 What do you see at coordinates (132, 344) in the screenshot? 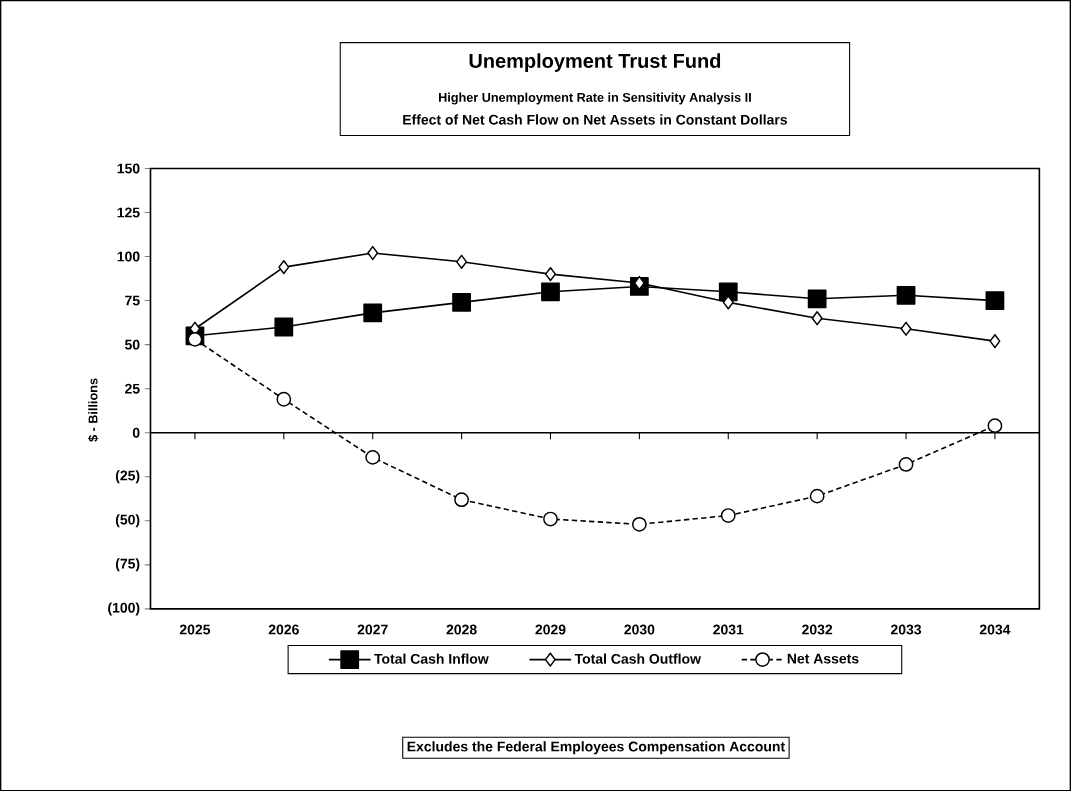
I see `y-tick-label: 50` at bounding box center [132, 344].